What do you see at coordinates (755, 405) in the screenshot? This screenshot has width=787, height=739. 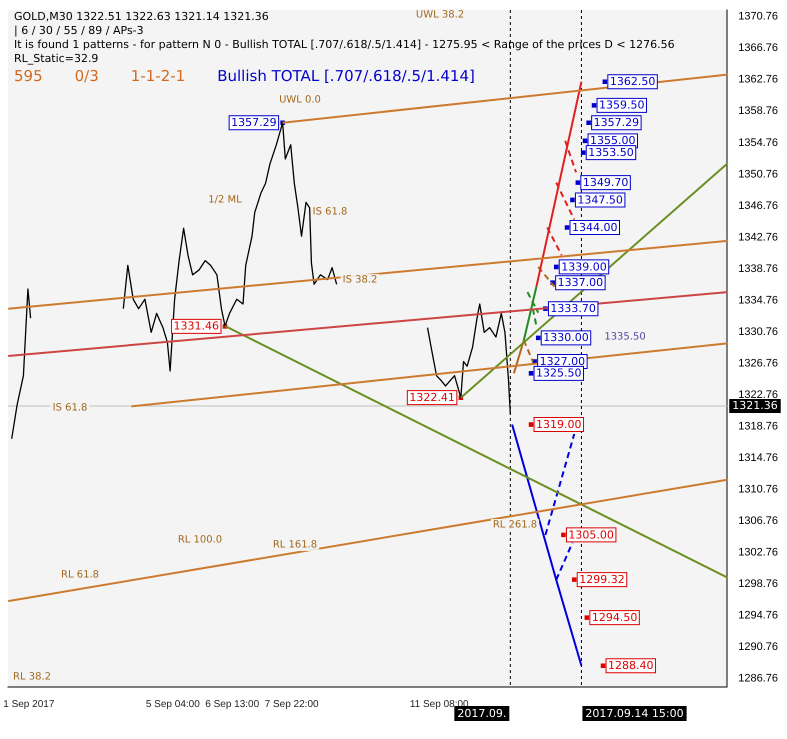 I see `ref-line-label: 1321.36` at bounding box center [755, 405].